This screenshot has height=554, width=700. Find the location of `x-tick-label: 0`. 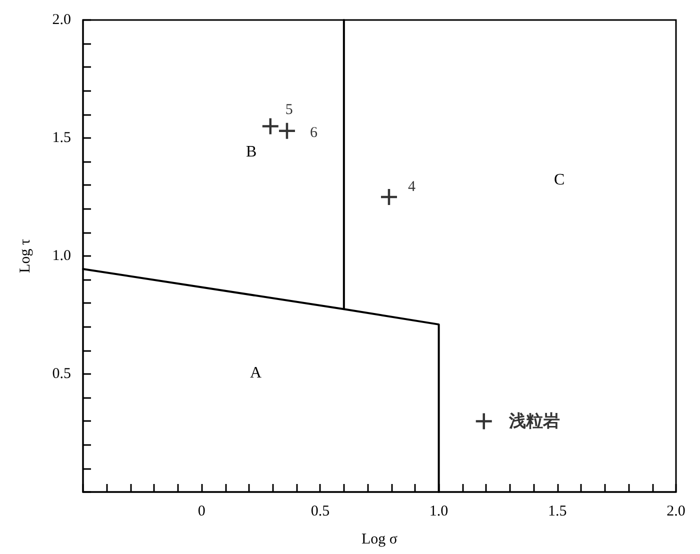

x-tick-label: 0 is located at coordinates (202, 512).